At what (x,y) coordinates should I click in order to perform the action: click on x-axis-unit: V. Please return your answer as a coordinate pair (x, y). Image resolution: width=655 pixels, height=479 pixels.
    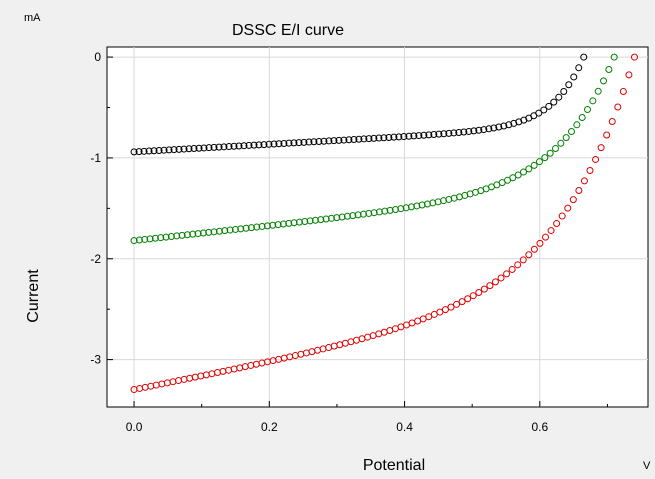
    Looking at the image, I should click on (647, 466).